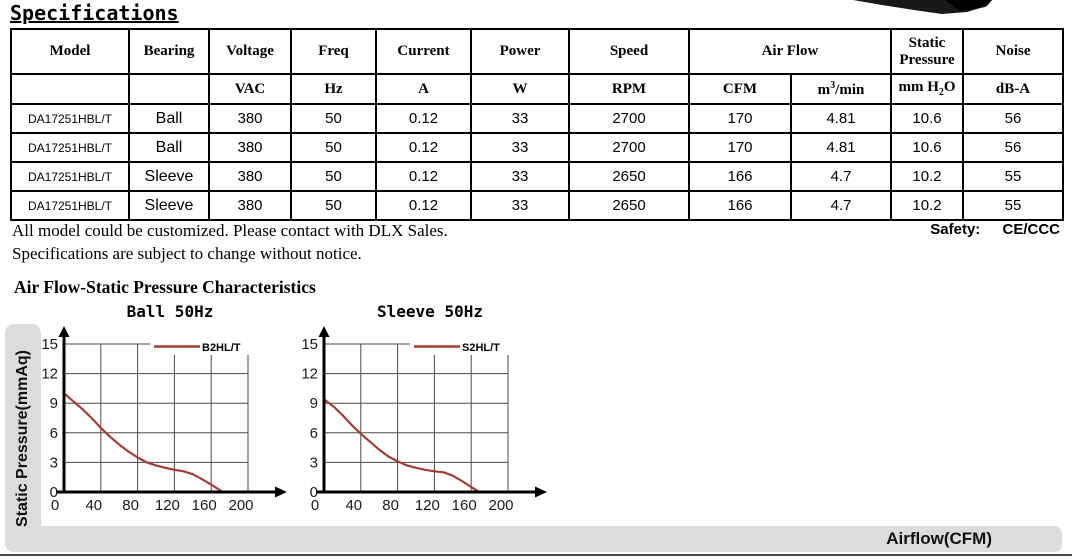  Describe the element at coordinates (629, 89) in the screenshot. I see `unit-speed: RPM` at that location.